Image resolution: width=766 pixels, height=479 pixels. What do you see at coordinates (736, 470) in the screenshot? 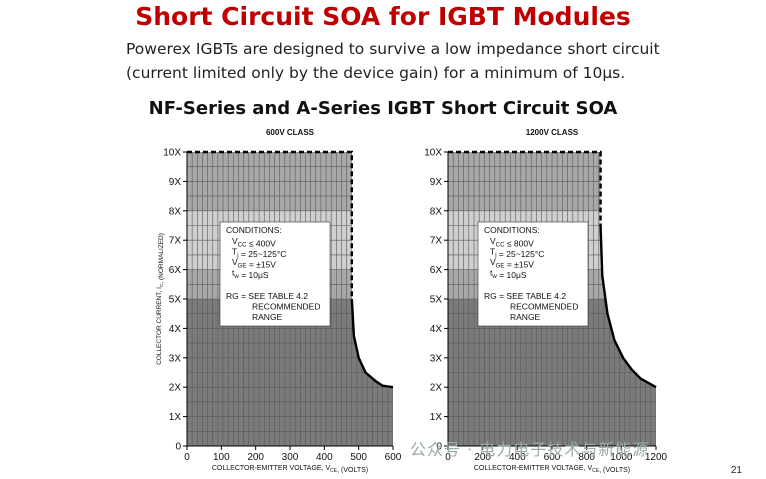
I see `page-number: 21` at bounding box center [736, 470].